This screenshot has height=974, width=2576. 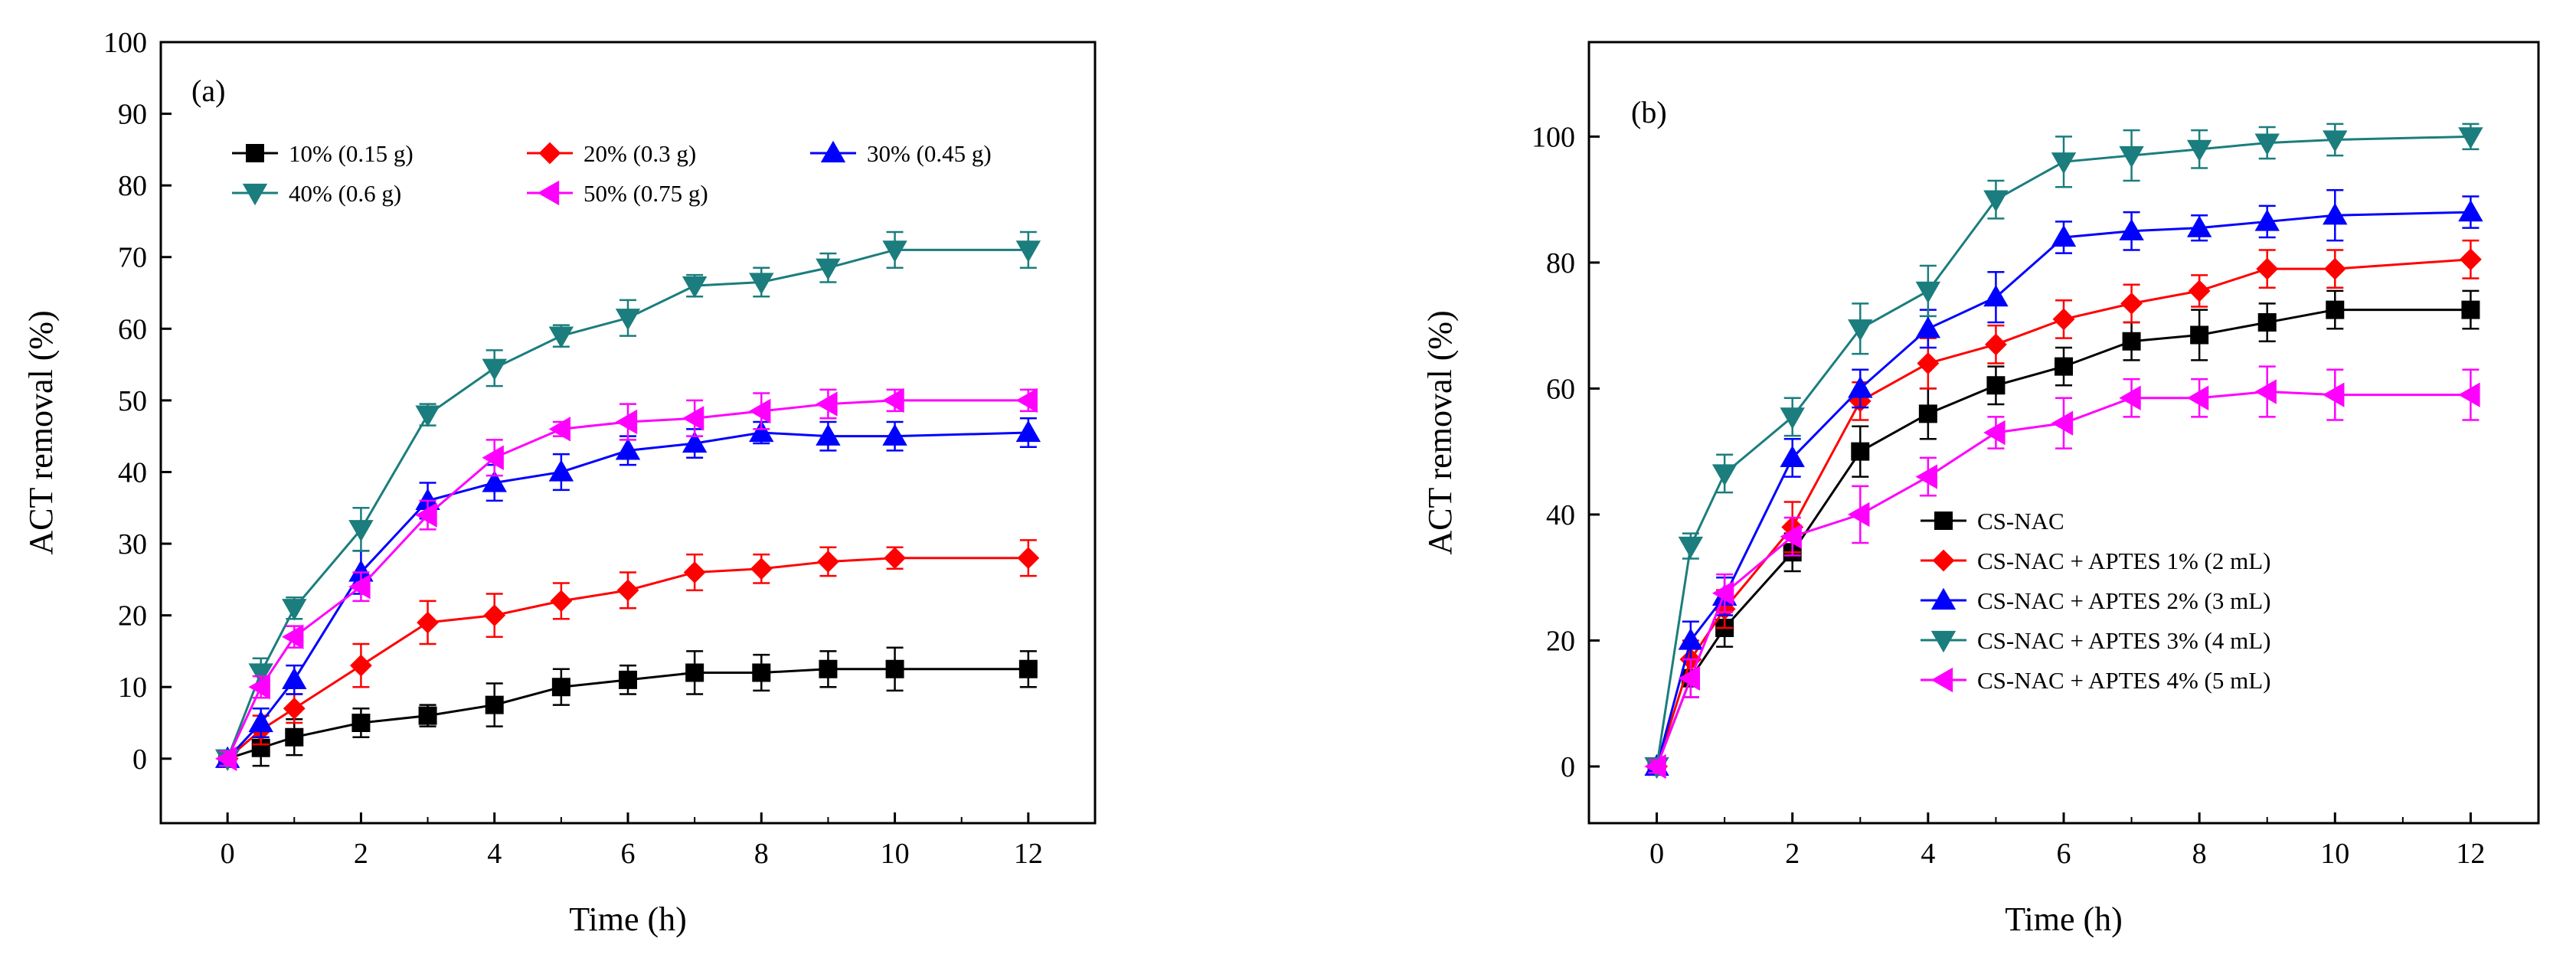 I want to click on y-tick-label: 80, so click(x=1560, y=263).